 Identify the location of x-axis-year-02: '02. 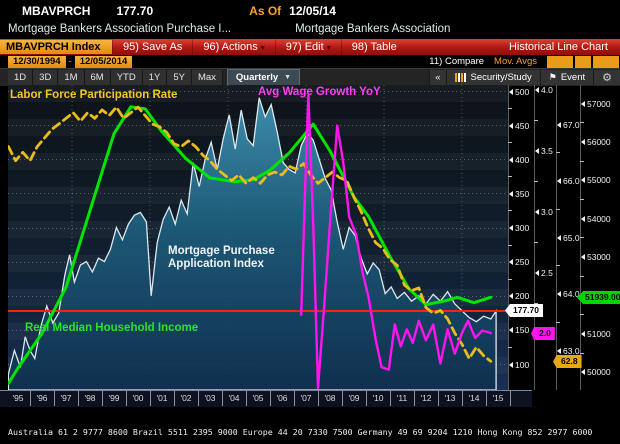
(186, 398).